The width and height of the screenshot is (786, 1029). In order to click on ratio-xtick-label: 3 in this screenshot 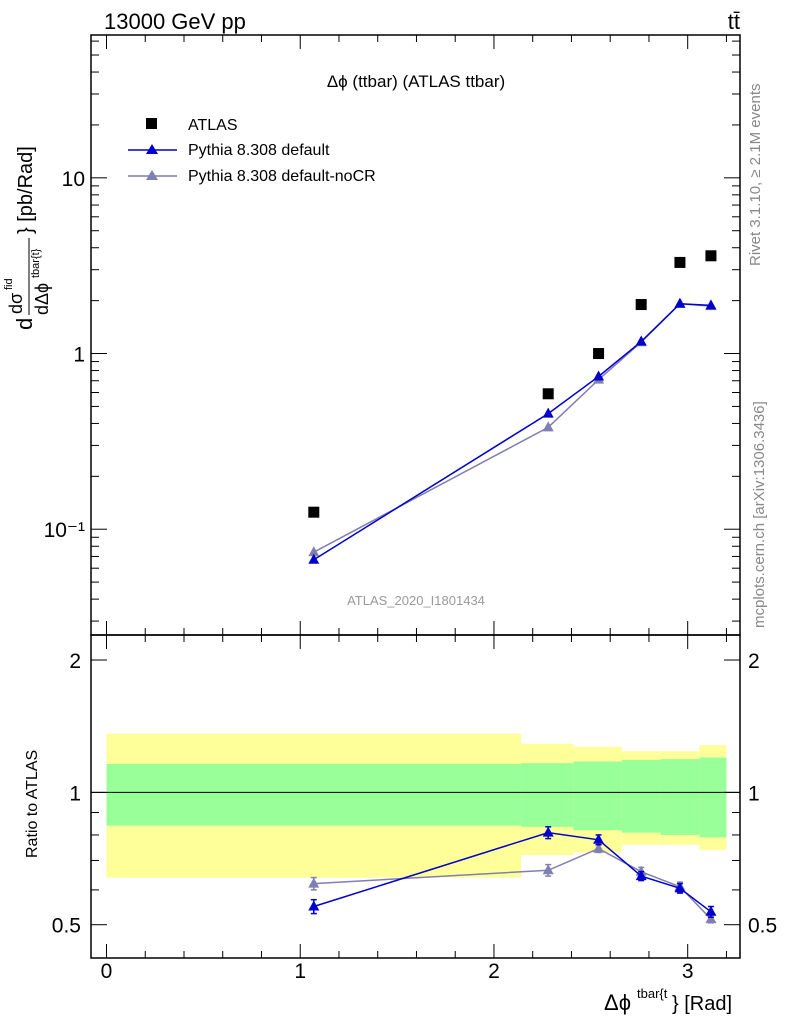, I will do `click(688, 971)`.